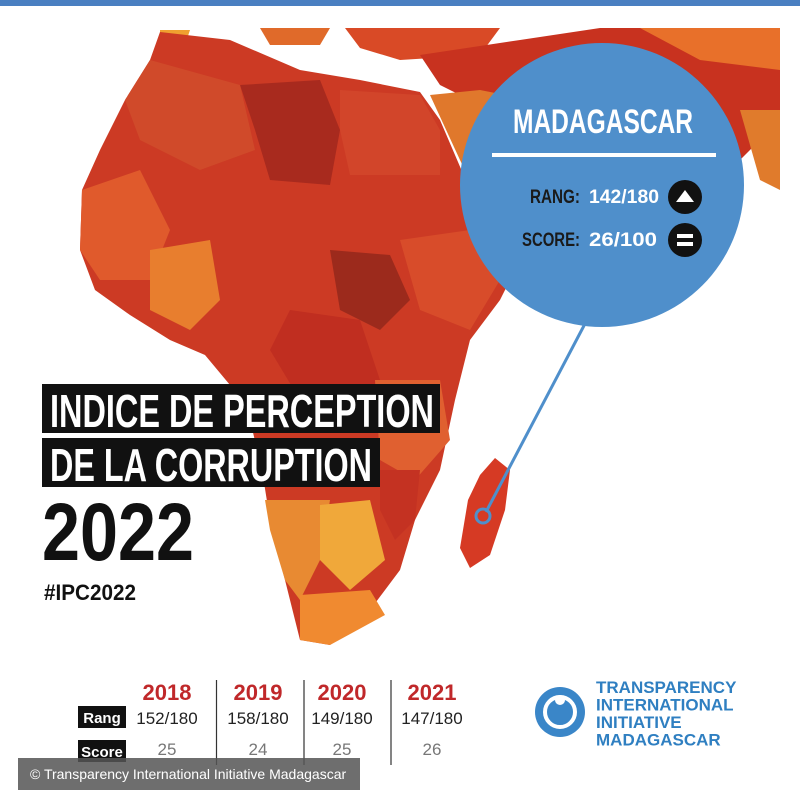 The width and height of the screenshot is (800, 797). What do you see at coordinates (603, 122) in the screenshot?
I see `country-name: MADAGASCAR` at bounding box center [603, 122].